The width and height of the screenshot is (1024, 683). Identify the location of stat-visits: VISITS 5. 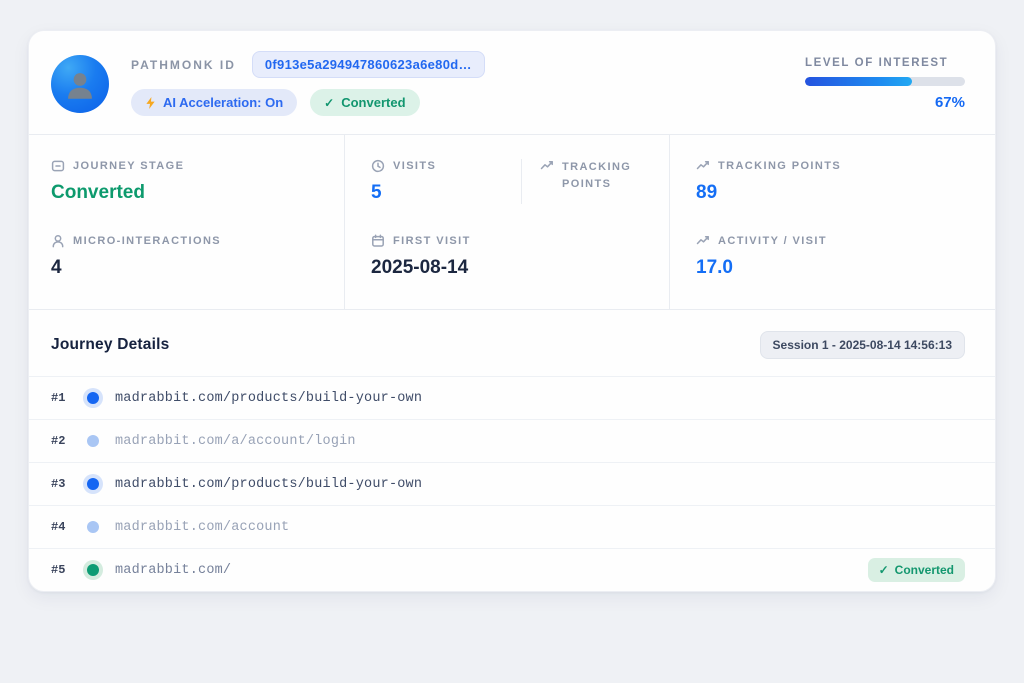
(446, 181).